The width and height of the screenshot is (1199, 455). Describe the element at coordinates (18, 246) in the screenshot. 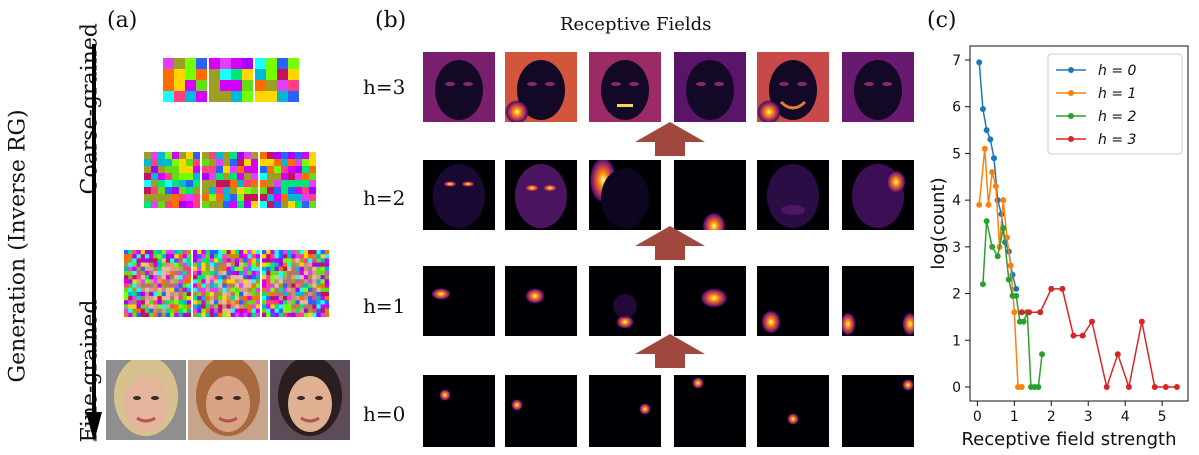

I see `generation-axis-label: Generation (Inverse RG)` at that location.